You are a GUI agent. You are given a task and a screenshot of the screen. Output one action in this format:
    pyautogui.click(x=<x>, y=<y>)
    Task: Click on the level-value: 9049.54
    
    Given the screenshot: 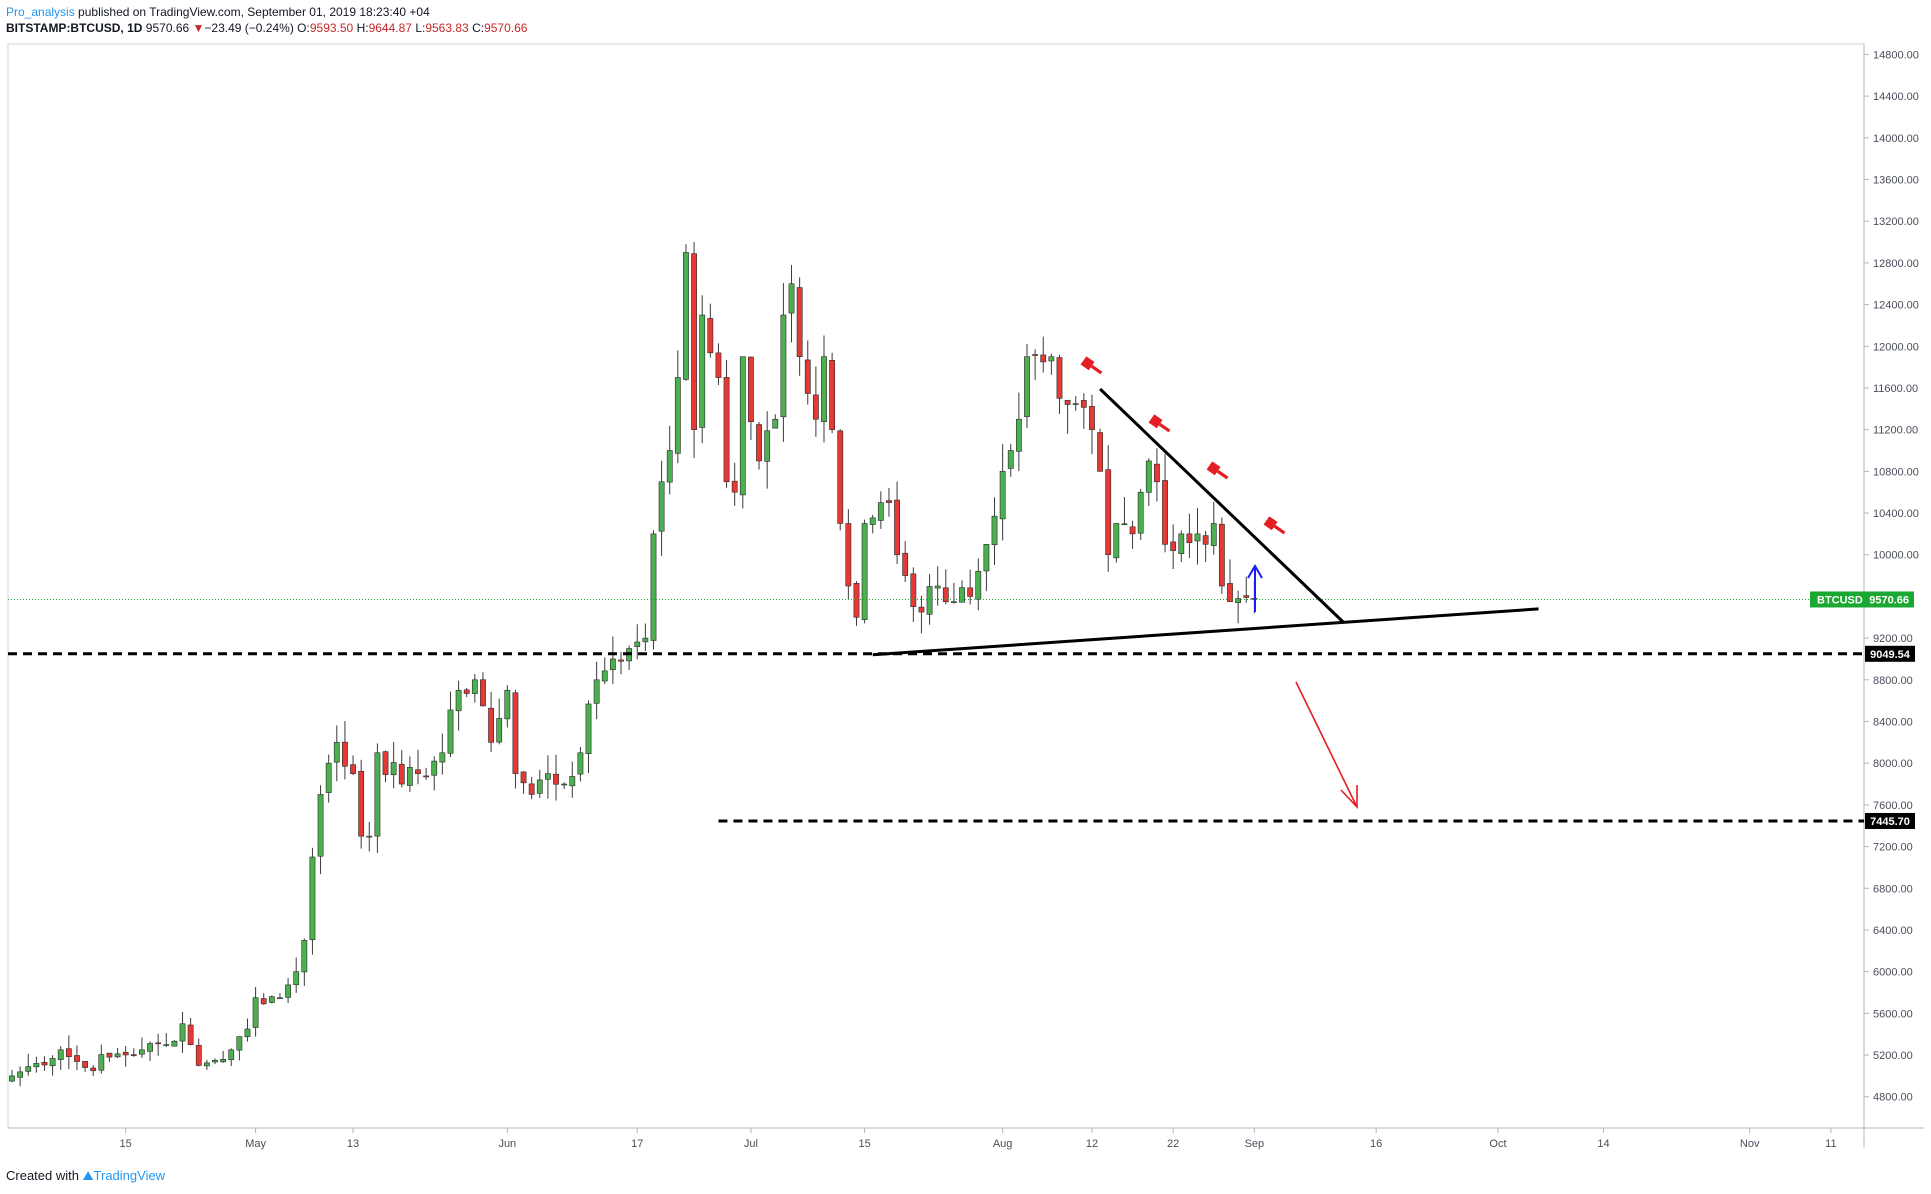 What is the action you would take?
    pyautogui.click(x=1890, y=655)
    